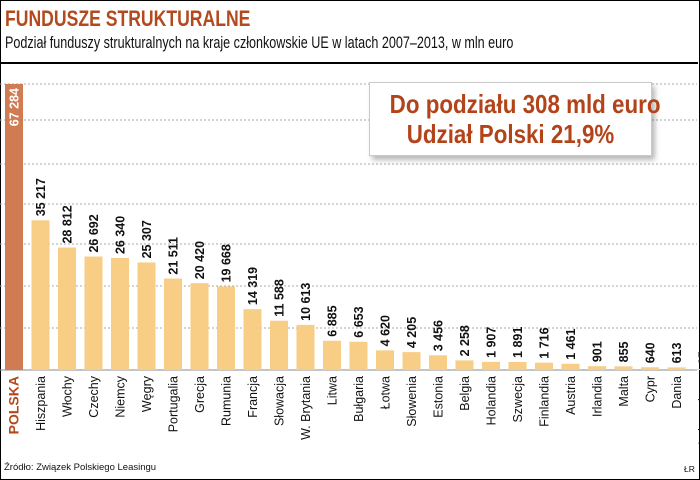 The width and height of the screenshot is (700, 480). Describe the element at coordinates (200, 394) in the screenshot. I see `category-label: Grecja` at that location.